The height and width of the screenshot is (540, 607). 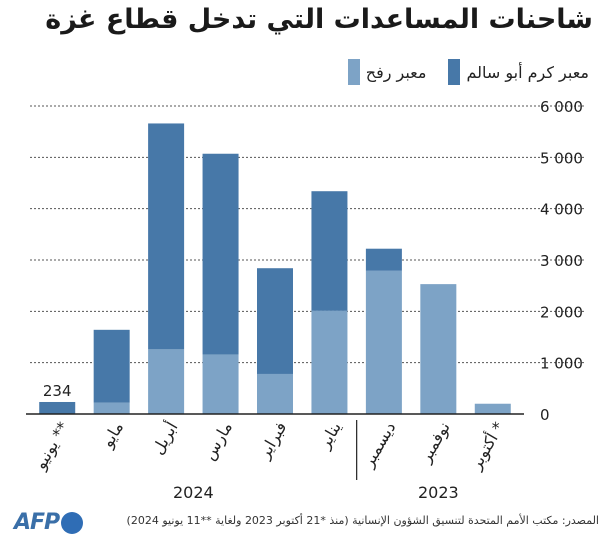 What do you see at coordinates (561, 312) in the screenshot?
I see `y-tick-label: 2 000` at bounding box center [561, 312].